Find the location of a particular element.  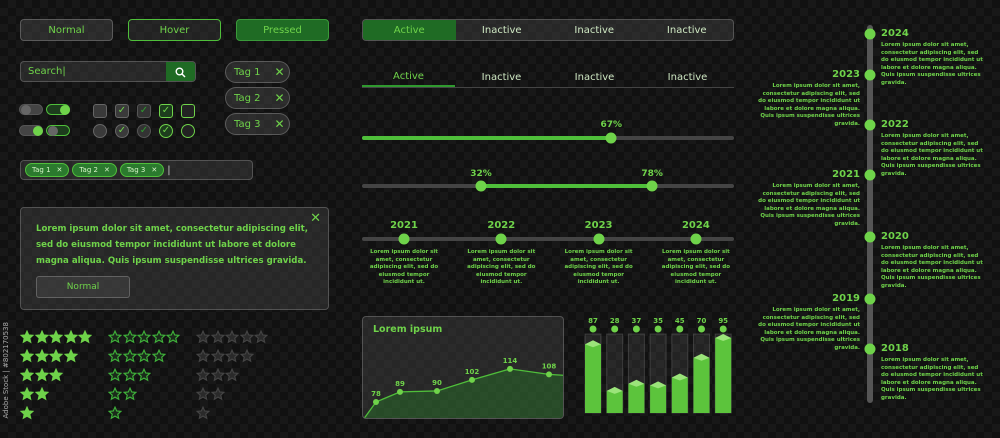

tag-chip: Tag 2 ✕ is located at coordinates (94, 170).